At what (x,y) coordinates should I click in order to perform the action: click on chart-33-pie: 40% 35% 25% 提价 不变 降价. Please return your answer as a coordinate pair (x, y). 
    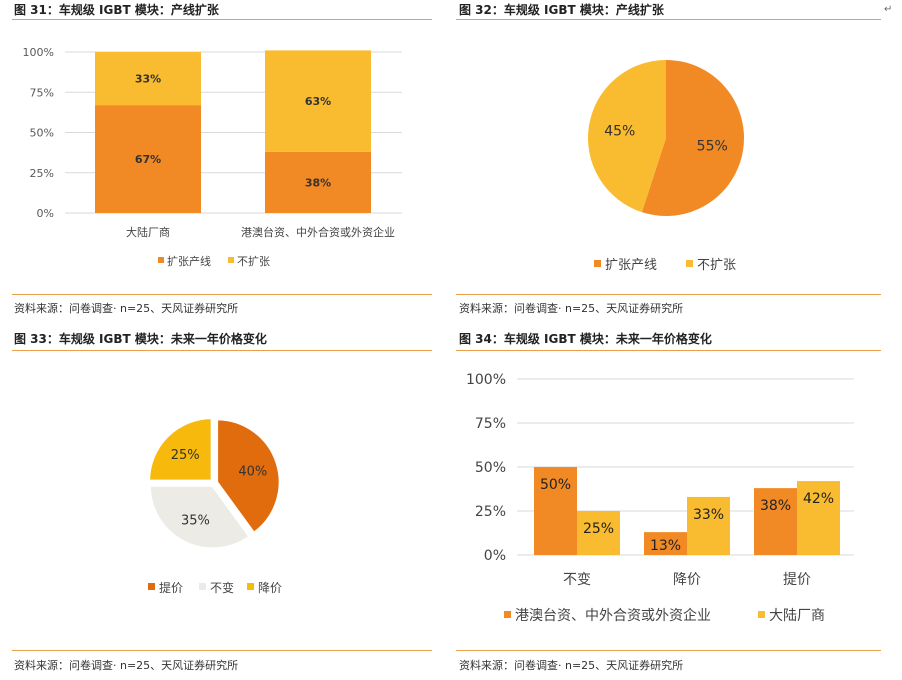
    Looking at the image, I should click on (214, 505).